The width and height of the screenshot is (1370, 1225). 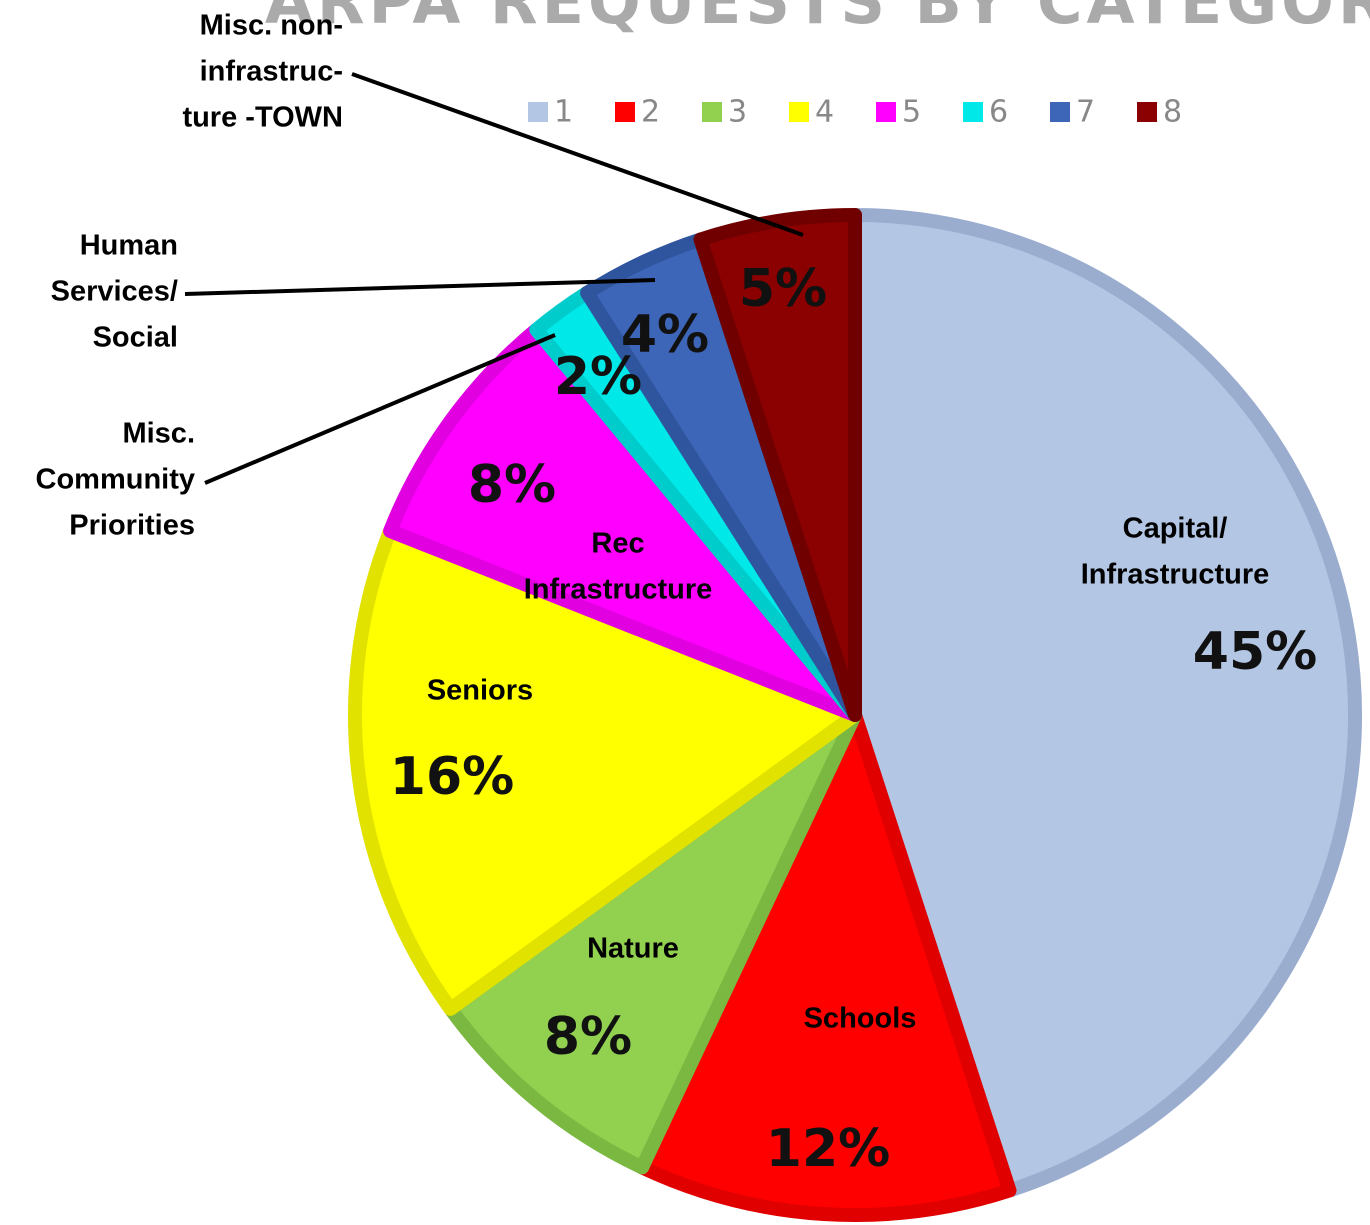 What do you see at coordinates (998, 112) in the screenshot?
I see `legend-label: 6` at bounding box center [998, 112].